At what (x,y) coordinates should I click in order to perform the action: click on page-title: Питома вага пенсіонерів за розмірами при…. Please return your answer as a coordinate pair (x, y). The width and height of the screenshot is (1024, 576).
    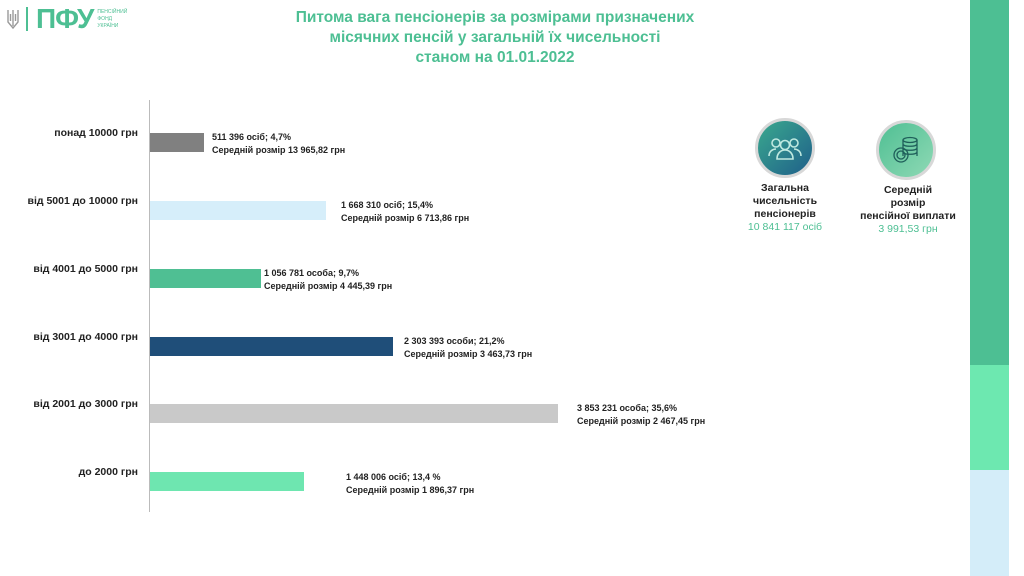
    Looking at the image, I should click on (495, 37).